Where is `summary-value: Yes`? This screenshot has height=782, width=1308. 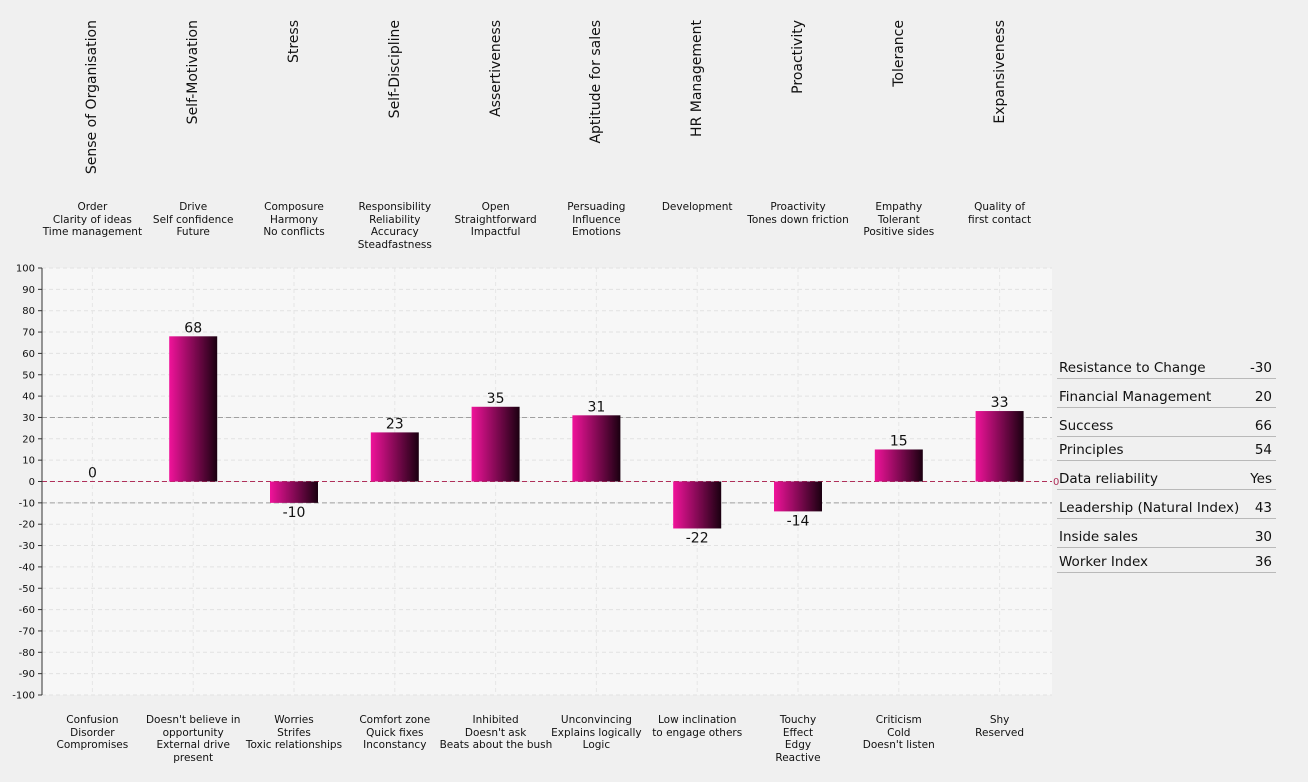
summary-value: Yes is located at coordinates (1261, 479).